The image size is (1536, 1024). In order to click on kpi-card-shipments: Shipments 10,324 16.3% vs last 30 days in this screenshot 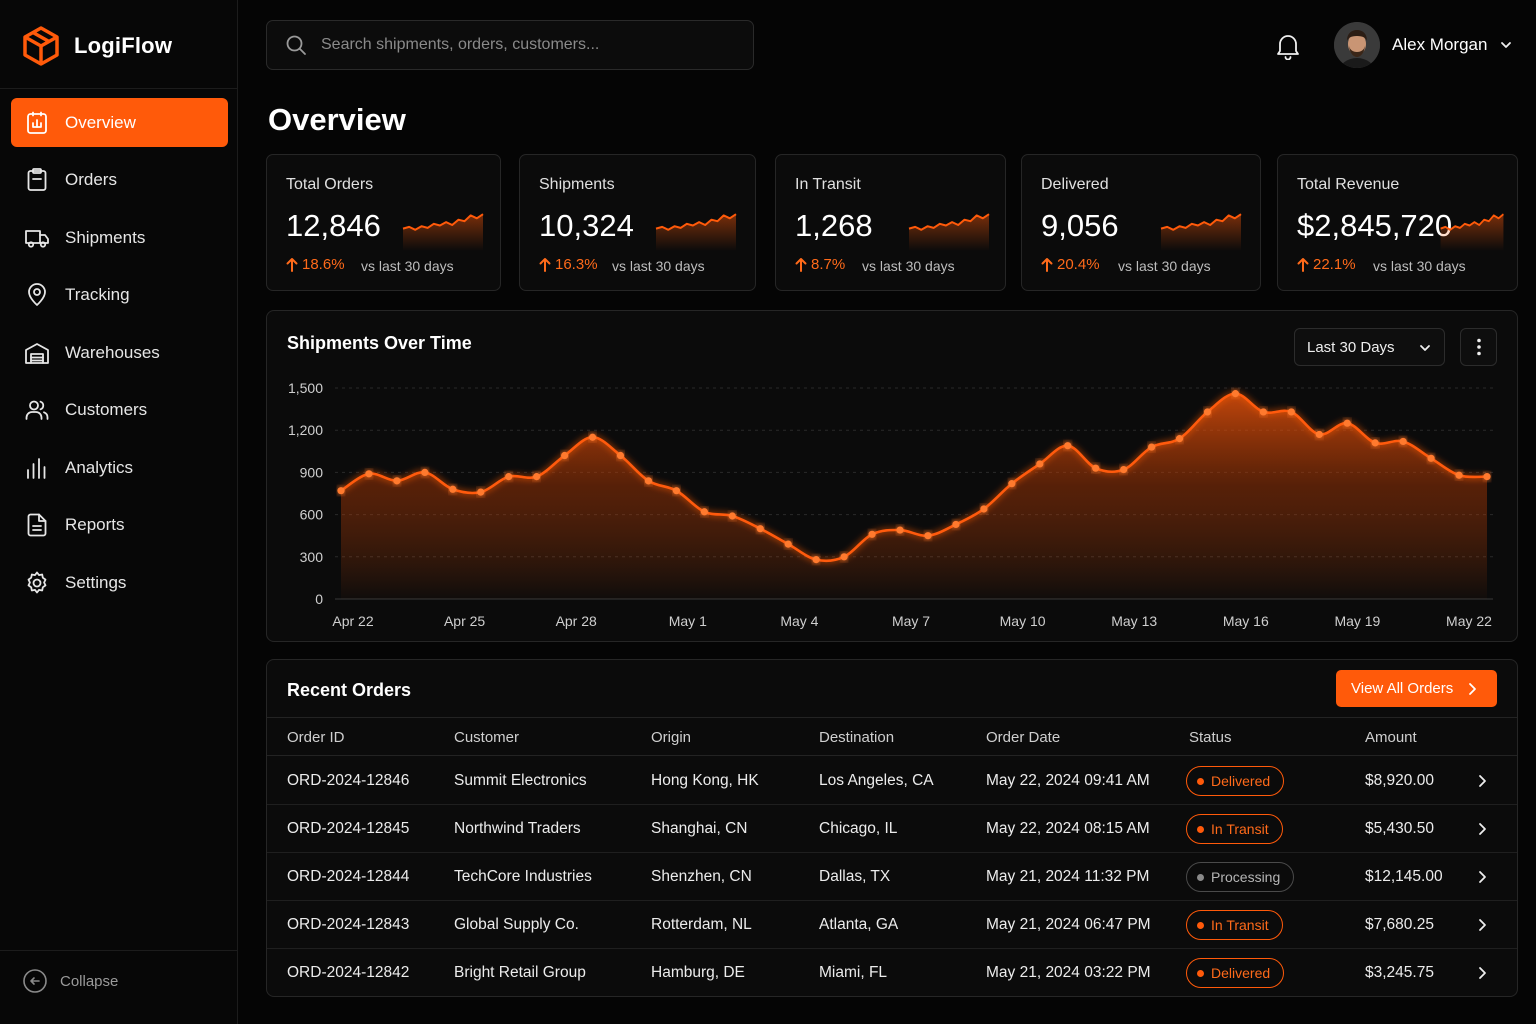, I will do `click(637, 222)`.